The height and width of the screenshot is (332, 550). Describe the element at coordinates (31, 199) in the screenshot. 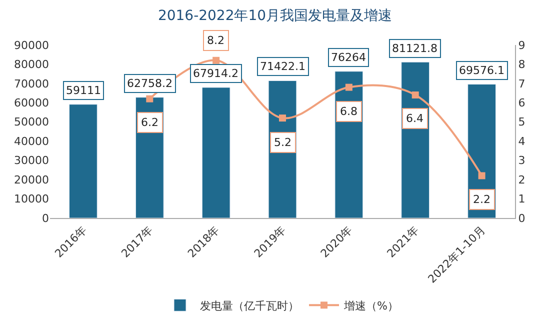

I see `y-tick-label: 10000` at that location.